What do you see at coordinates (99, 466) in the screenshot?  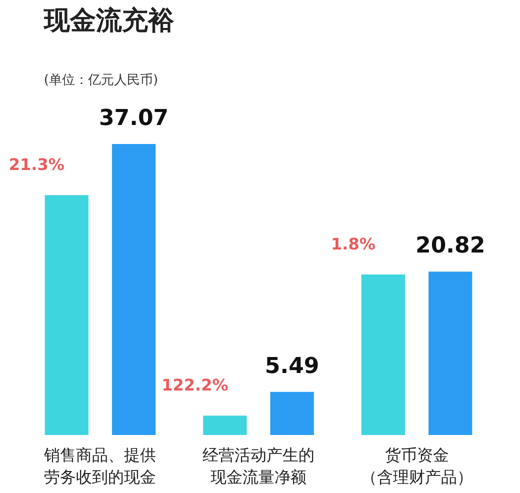 I see `x-tick-label: 销售商品、提供劳务收到的现金` at bounding box center [99, 466].